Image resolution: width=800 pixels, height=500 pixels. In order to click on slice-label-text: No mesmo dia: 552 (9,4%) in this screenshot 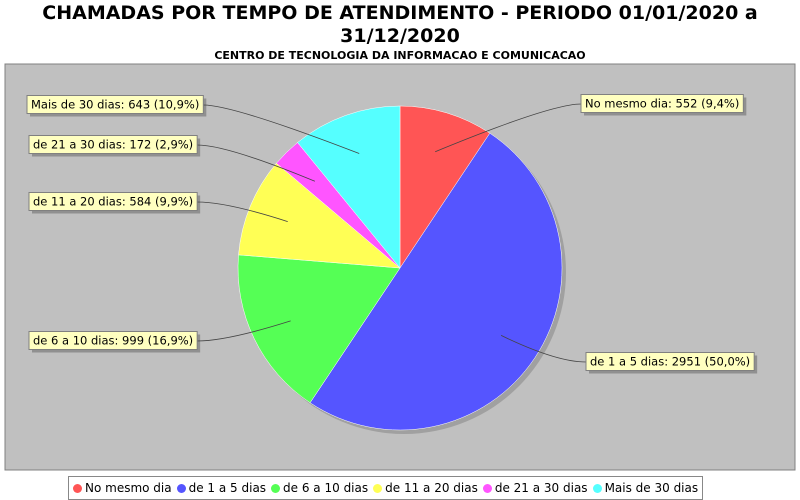, I will do `click(662, 104)`.